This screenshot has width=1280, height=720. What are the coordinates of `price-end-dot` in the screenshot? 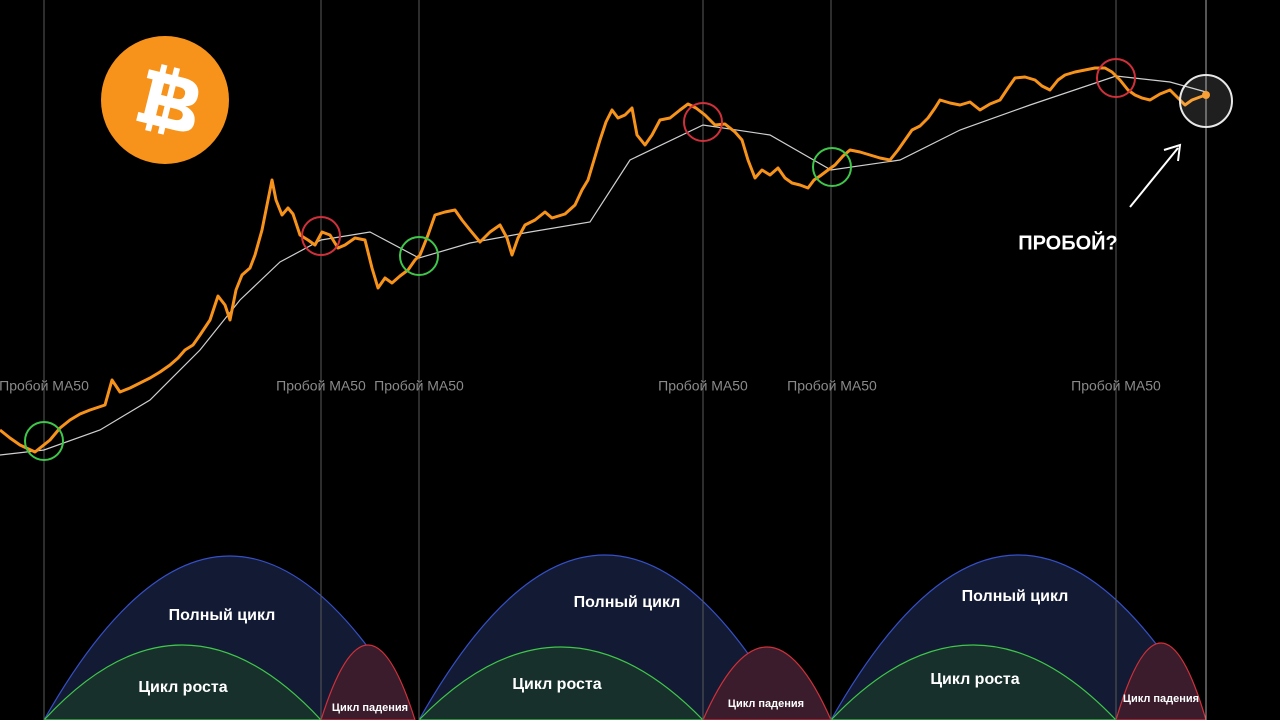 It's located at (1206, 95).